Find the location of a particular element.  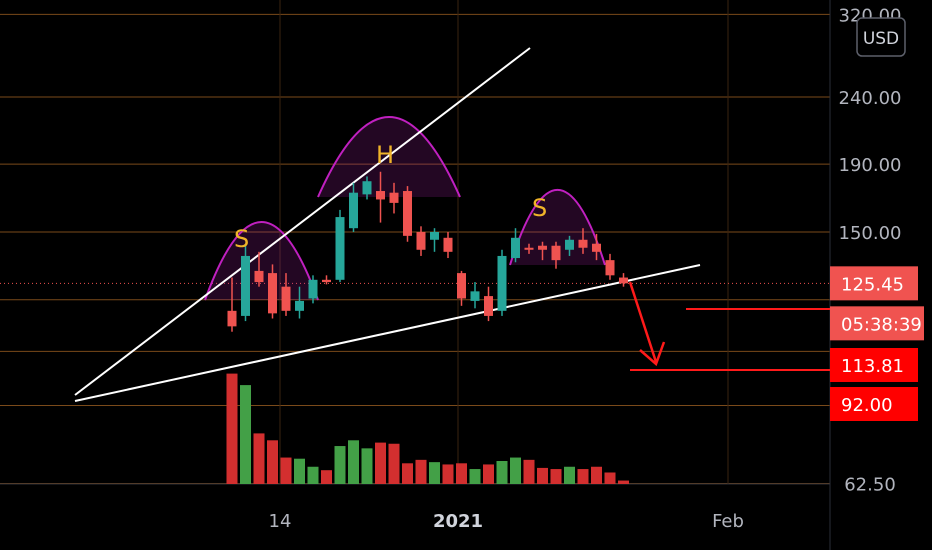

pattern-labels: S H S is located at coordinates (390, 197).